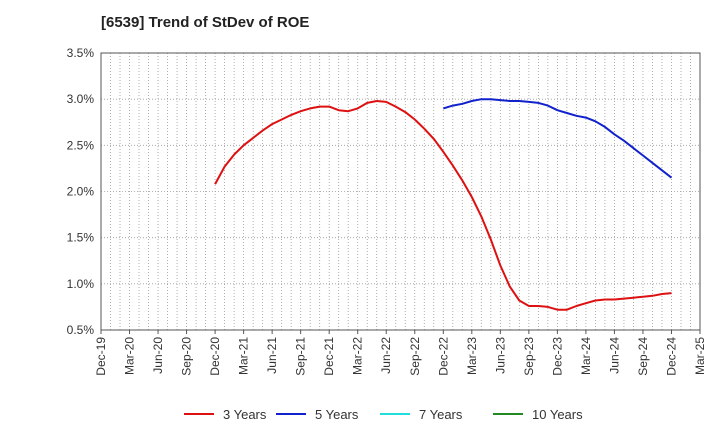  What do you see at coordinates (472, 356) in the screenshot?
I see `x-tick-label: Mar-23` at bounding box center [472, 356].